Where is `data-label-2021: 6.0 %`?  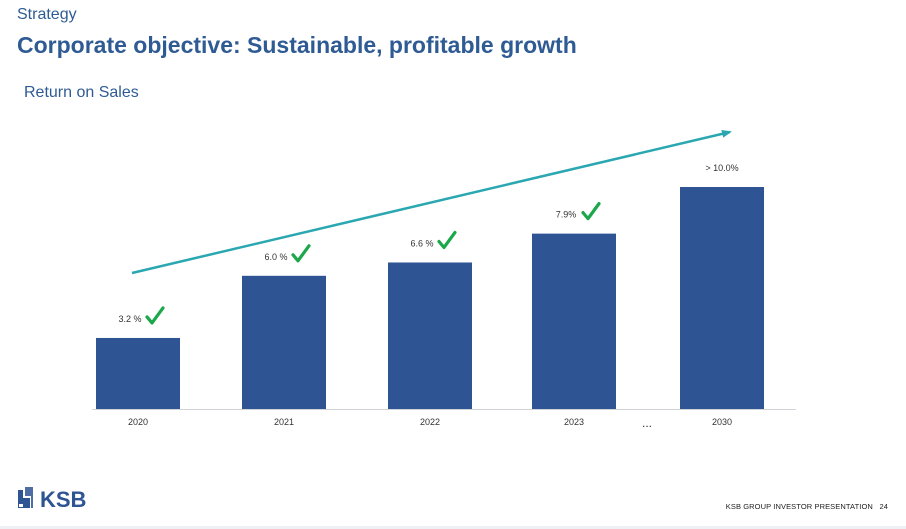 data-label-2021: 6.0 % is located at coordinates (275, 257).